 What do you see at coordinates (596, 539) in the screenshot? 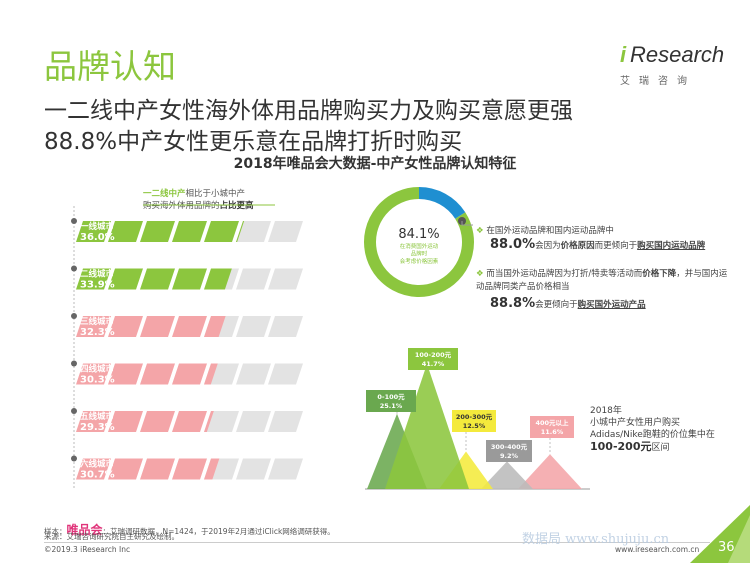
I see `watermark: 数据局 www.shujuju.cn` at bounding box center [596, 539].